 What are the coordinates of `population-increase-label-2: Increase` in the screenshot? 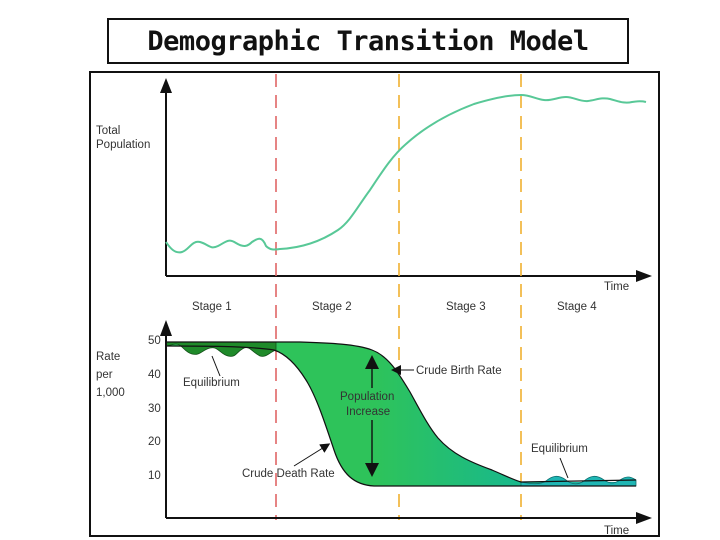 It's located at (368, 412).